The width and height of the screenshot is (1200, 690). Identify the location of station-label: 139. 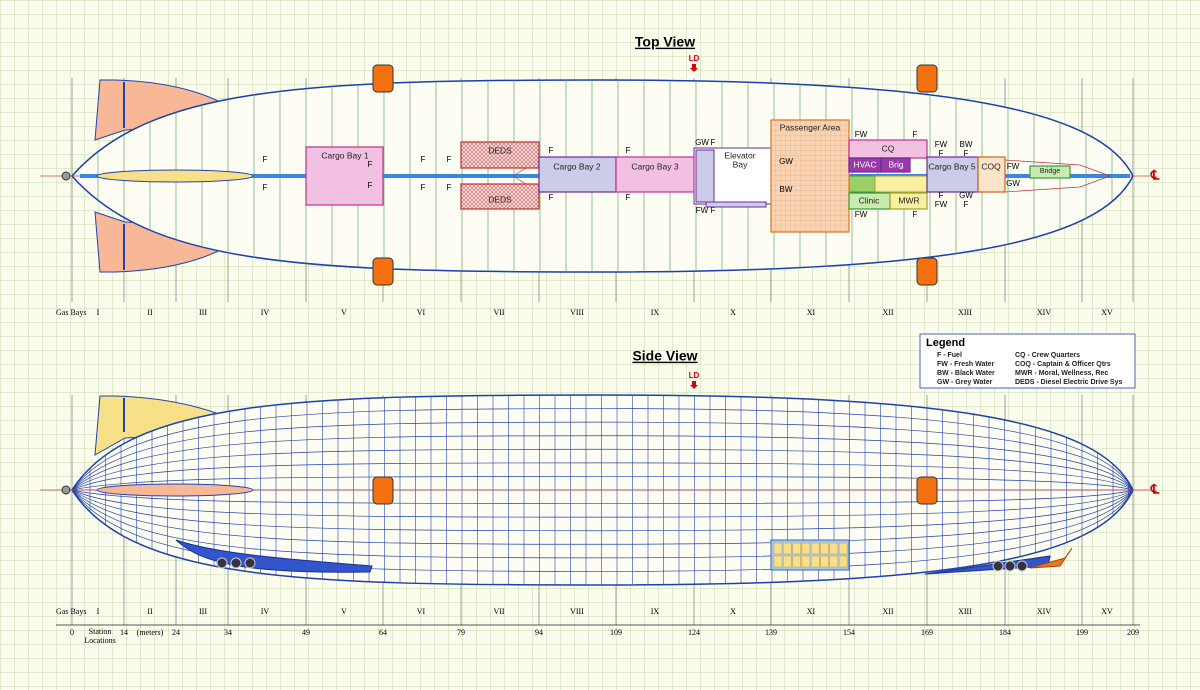
(771, 632).